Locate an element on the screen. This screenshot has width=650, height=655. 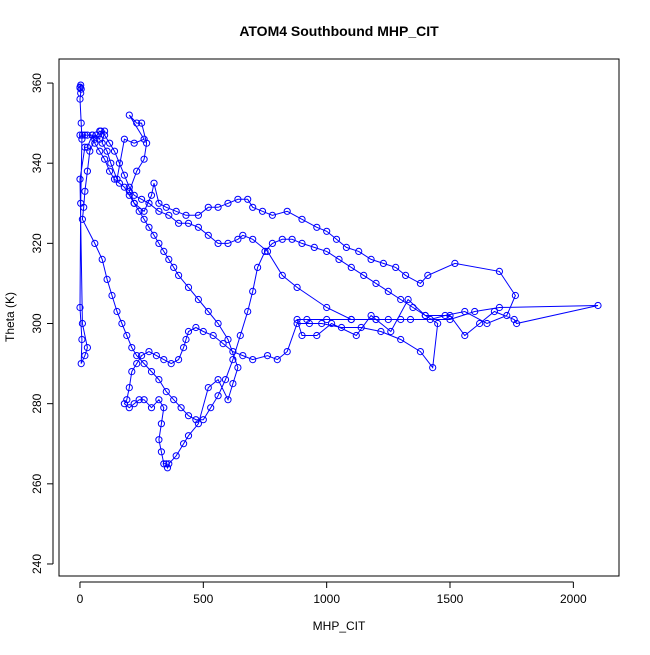
y-tick-label: 360 is located at coordinates (37, 83).